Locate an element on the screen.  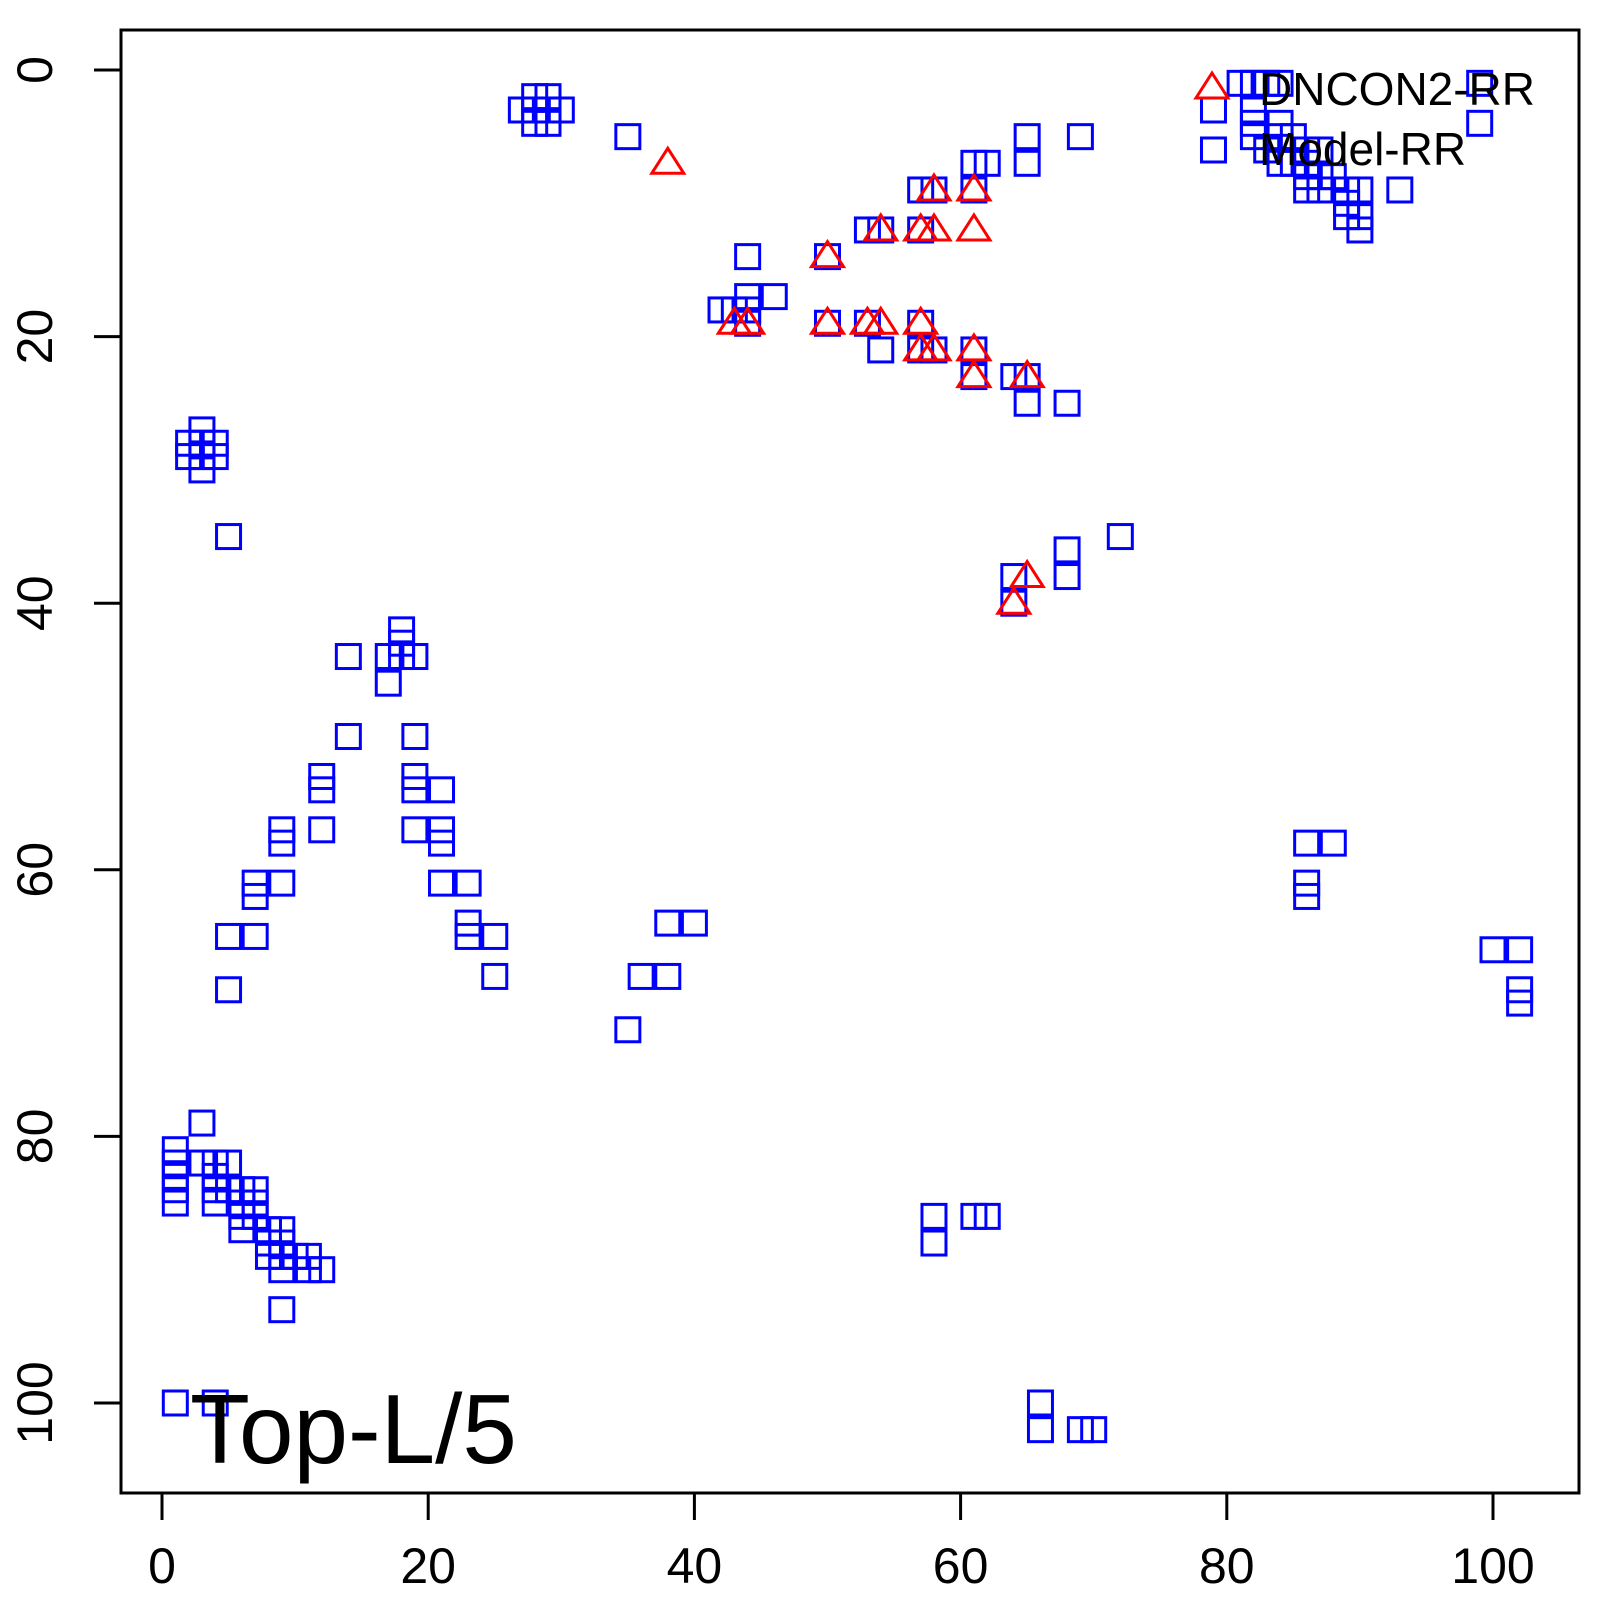
y-tick-label: 40 is located at coordinates (35, 603).